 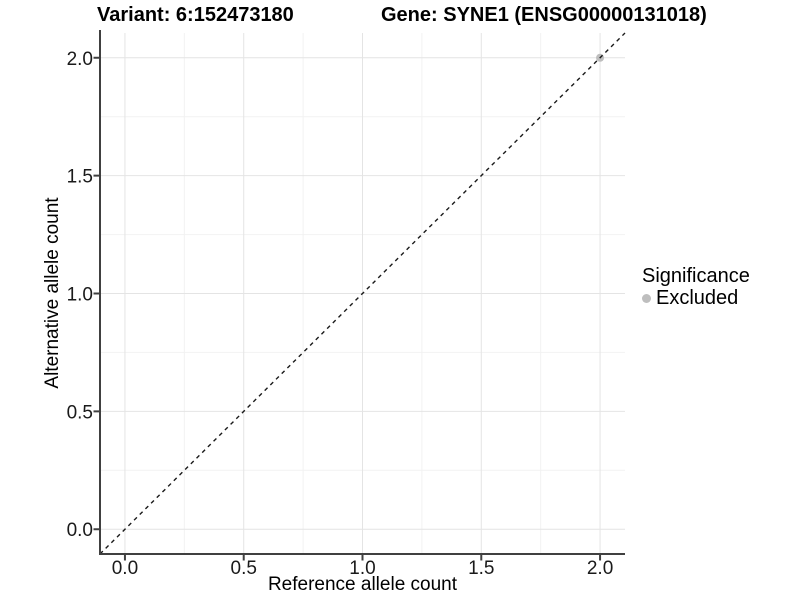 What do you see at coordinates (80, 412) in the screenshot?
I see `y-tick-label: 0.5` at bounding box center [80, 412].